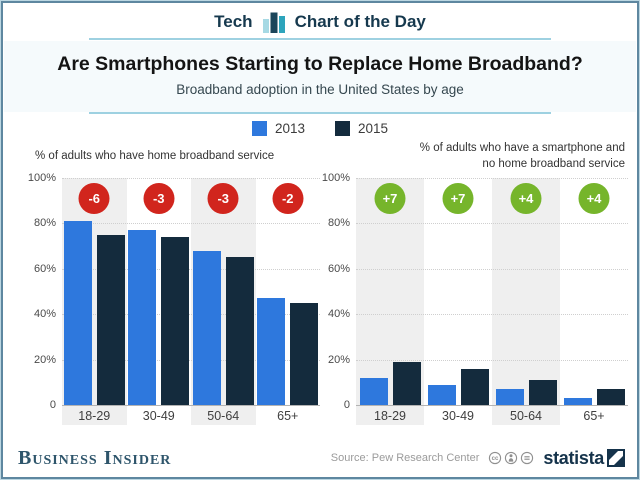  Describe the element at coordinates (273, 22) in the screenshot. I see `bar-chart-icon` at that location.